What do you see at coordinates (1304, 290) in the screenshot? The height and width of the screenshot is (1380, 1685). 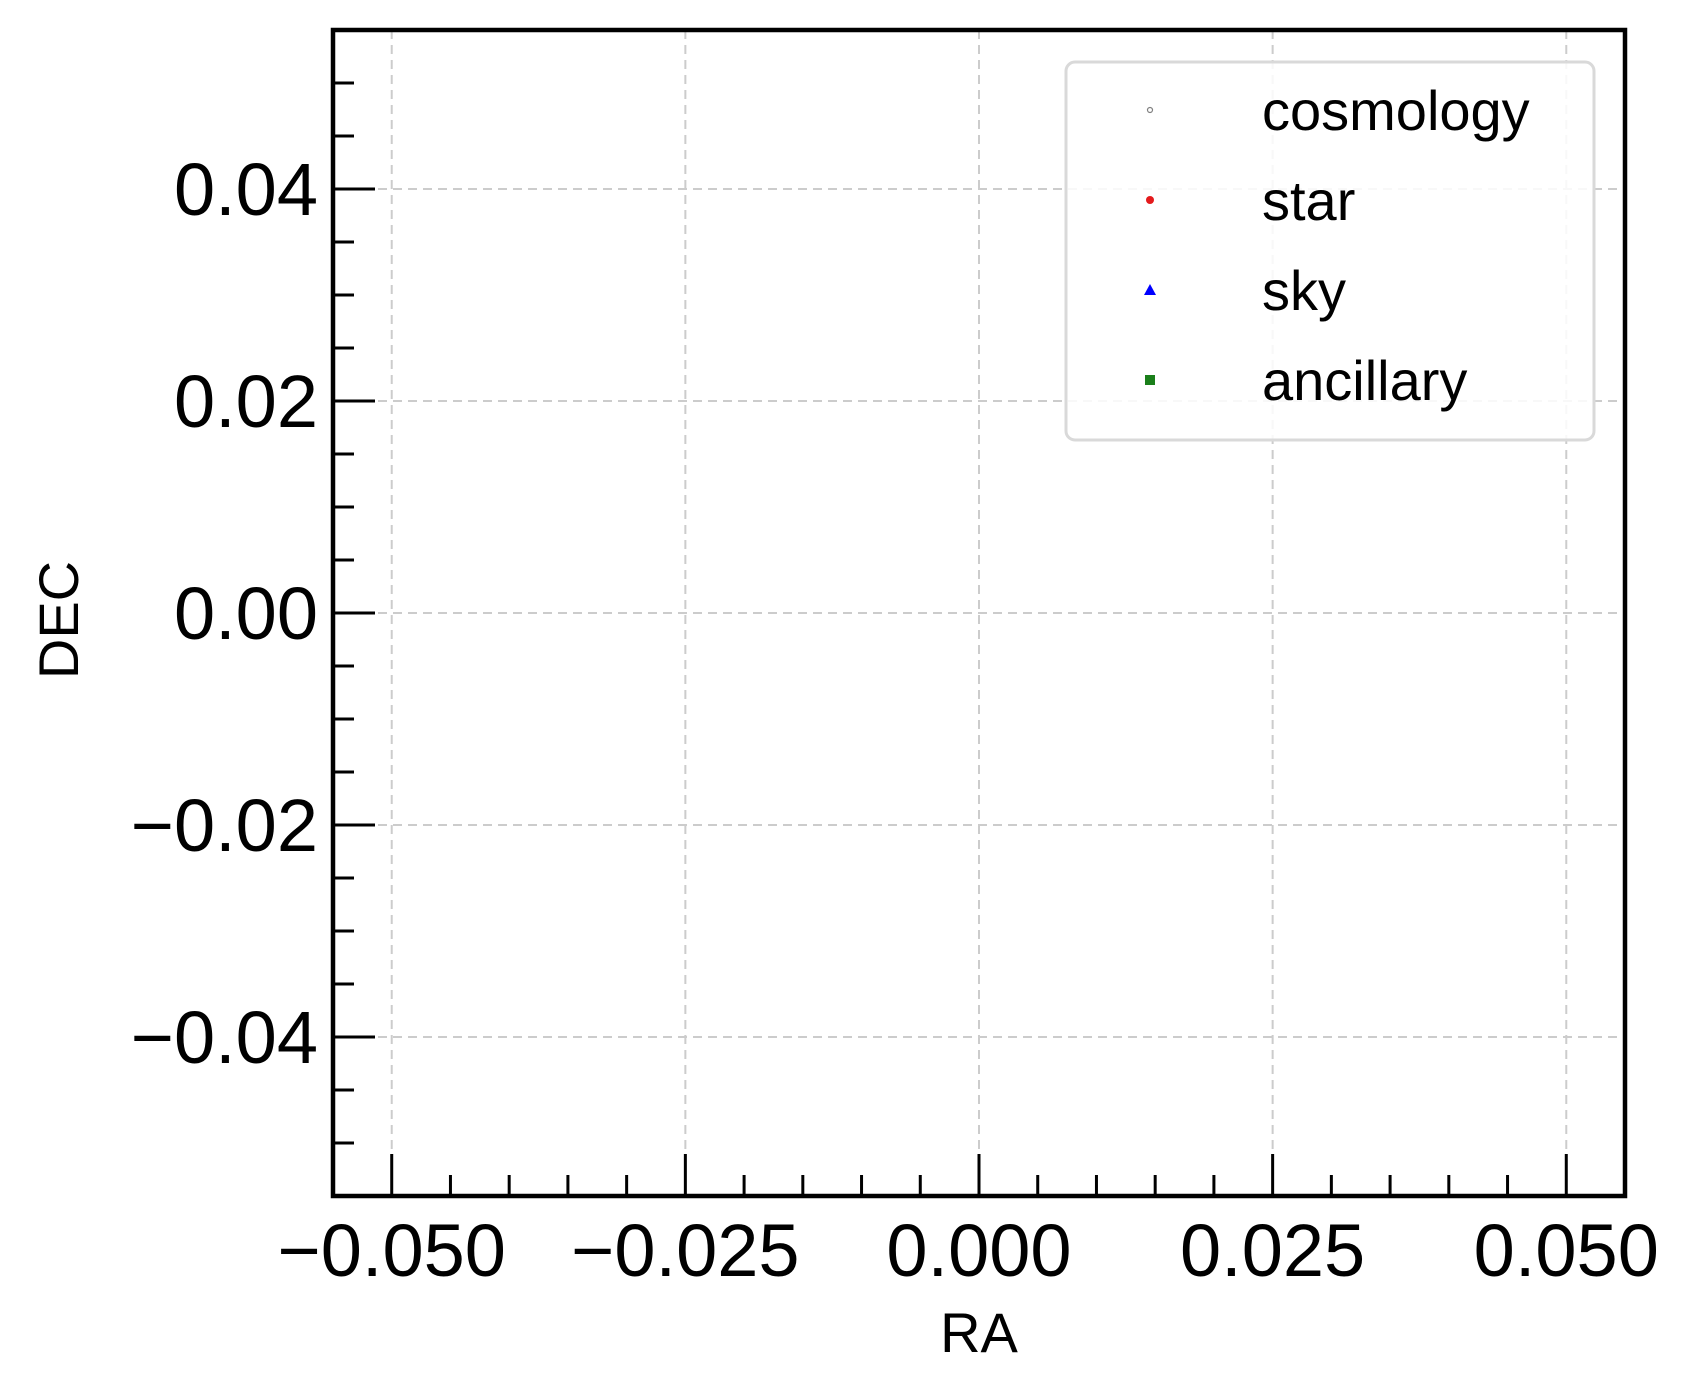 I see `legend-label: sky` at bounding box center [1304, 290].